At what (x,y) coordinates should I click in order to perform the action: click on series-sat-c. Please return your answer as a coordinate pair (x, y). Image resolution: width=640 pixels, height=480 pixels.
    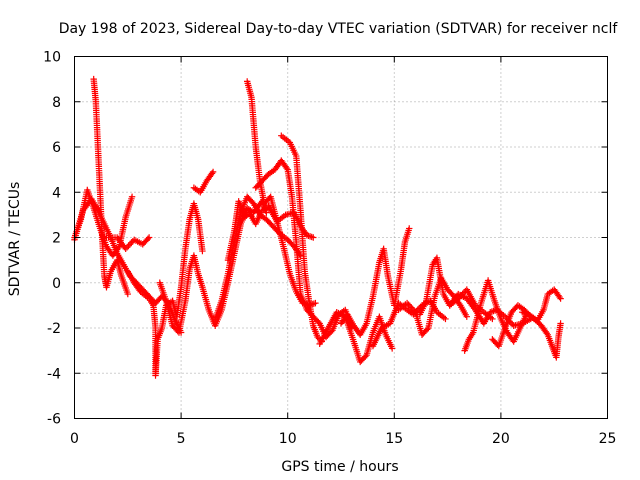
    Looking at the image, I should click on (110, 186).